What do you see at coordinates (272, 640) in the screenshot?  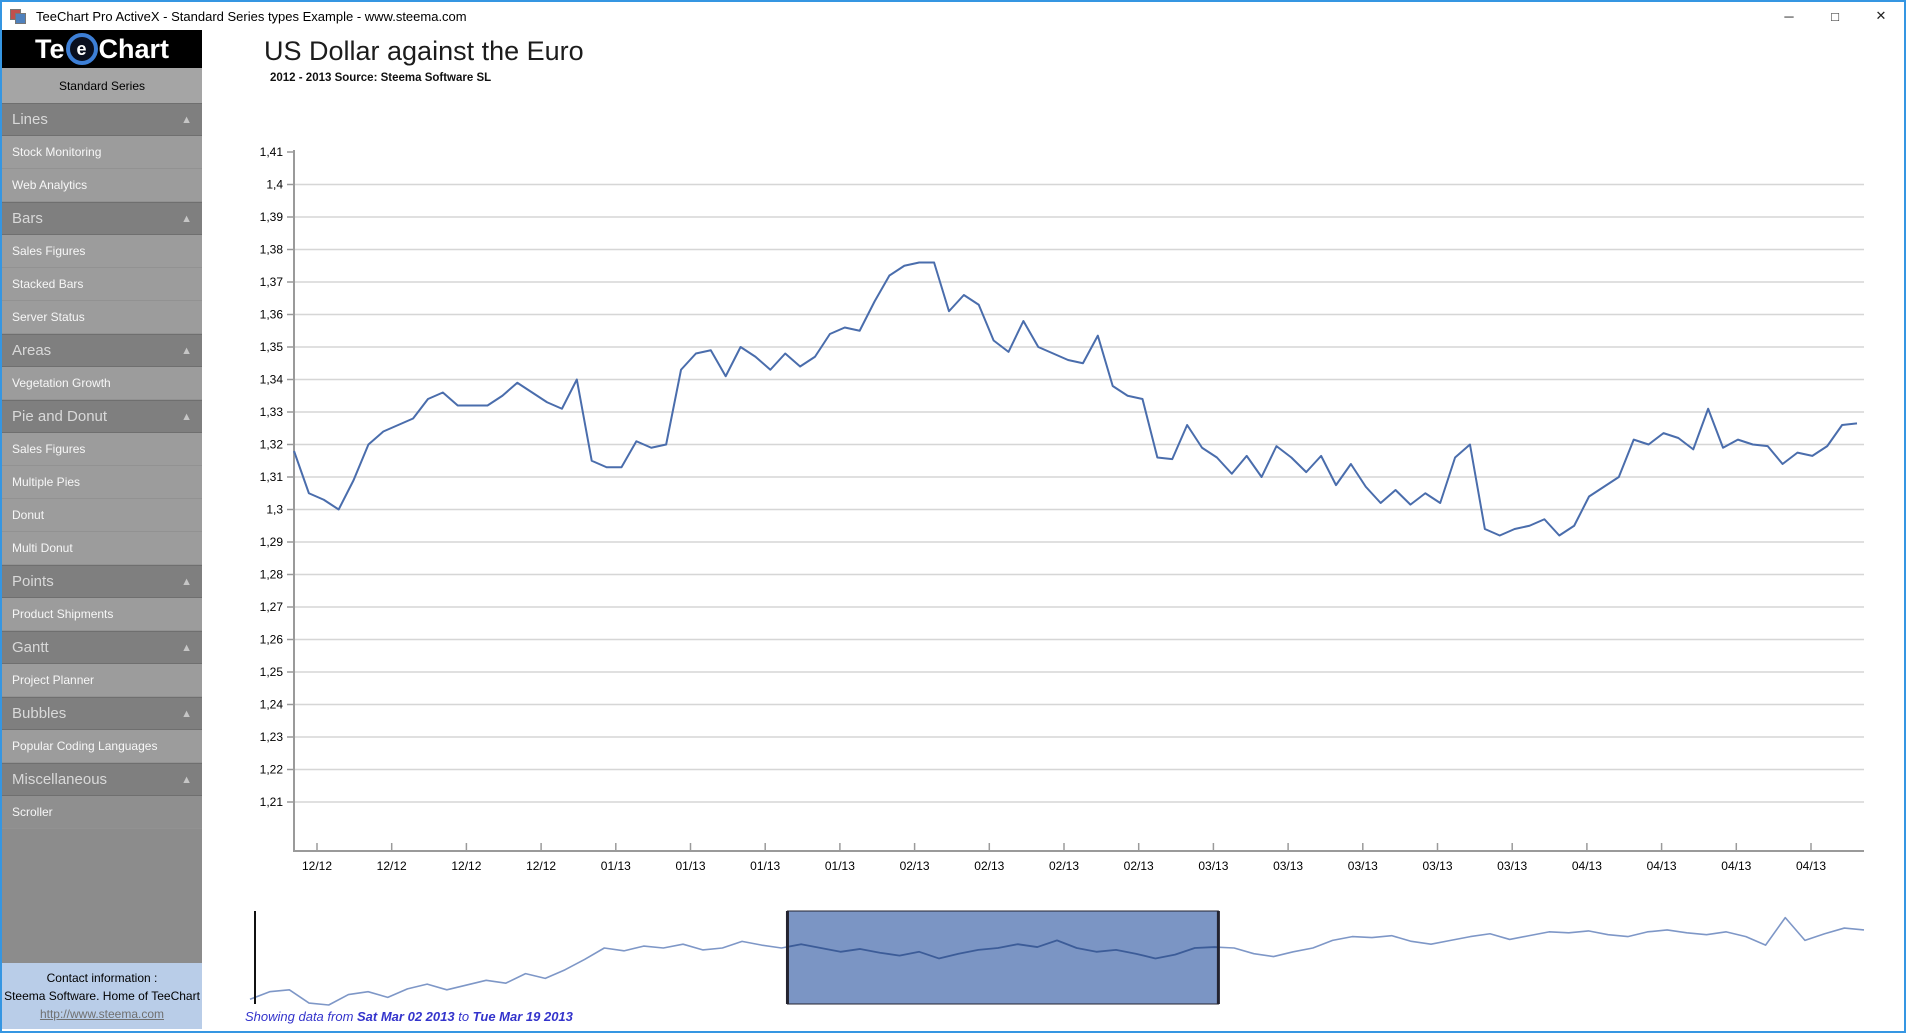 I see `svg-text: 1,26` at bounding box center [272, 640].